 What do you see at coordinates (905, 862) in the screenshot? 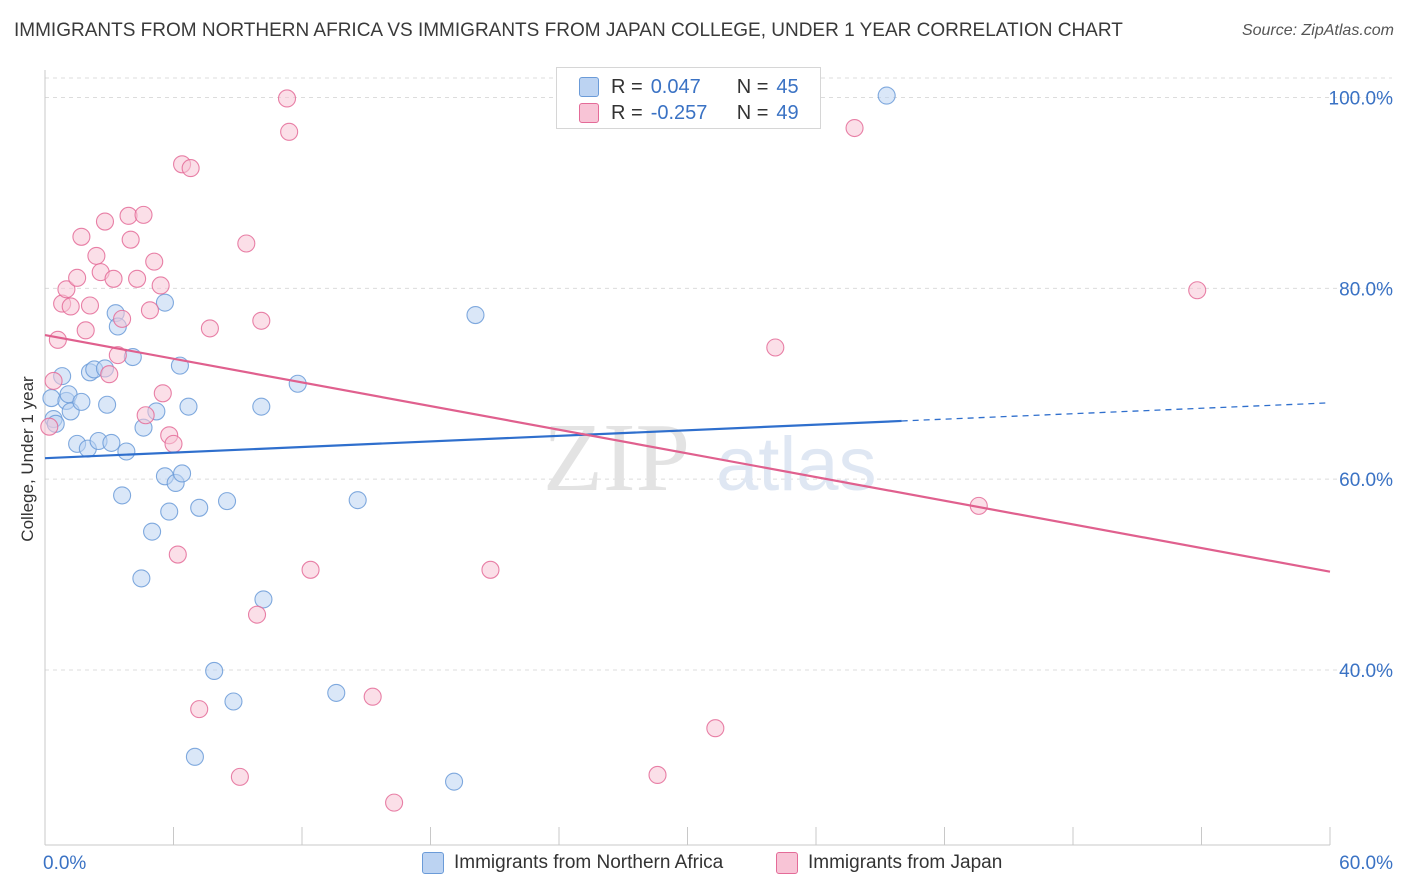
I see `legend-label-japan: Immigrants from Japan` at bounding box center [905, 862].